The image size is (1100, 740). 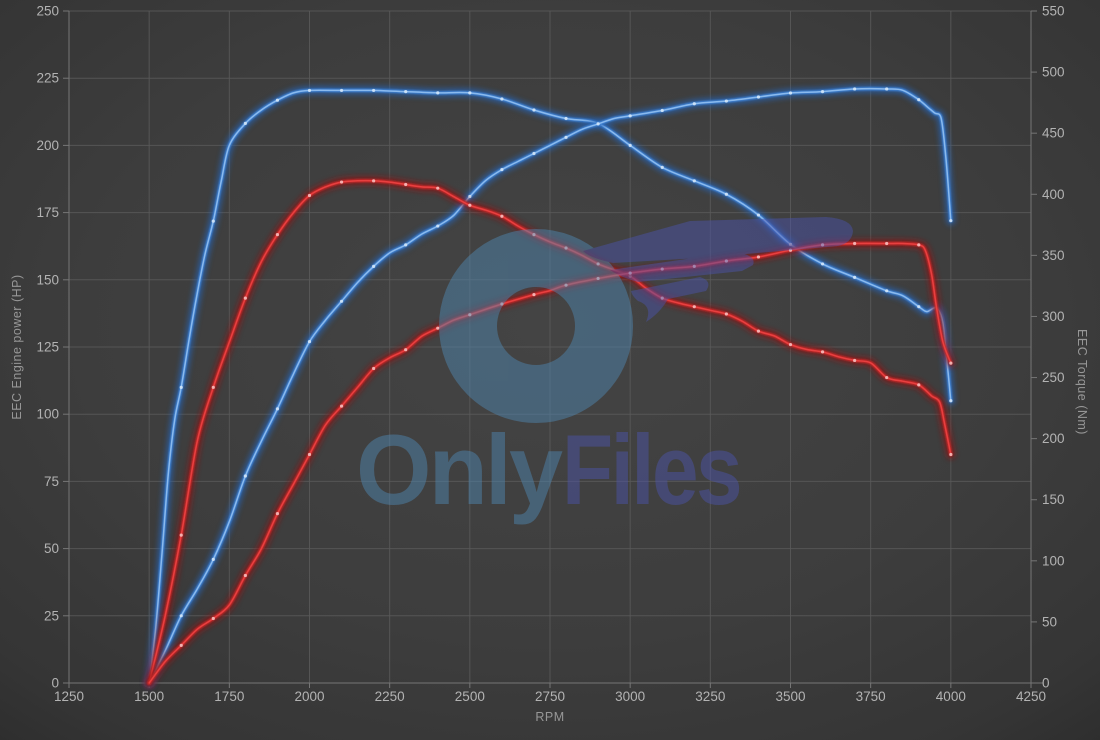 I want to click on left-tick-label: 200, so click(x=47, y=145).